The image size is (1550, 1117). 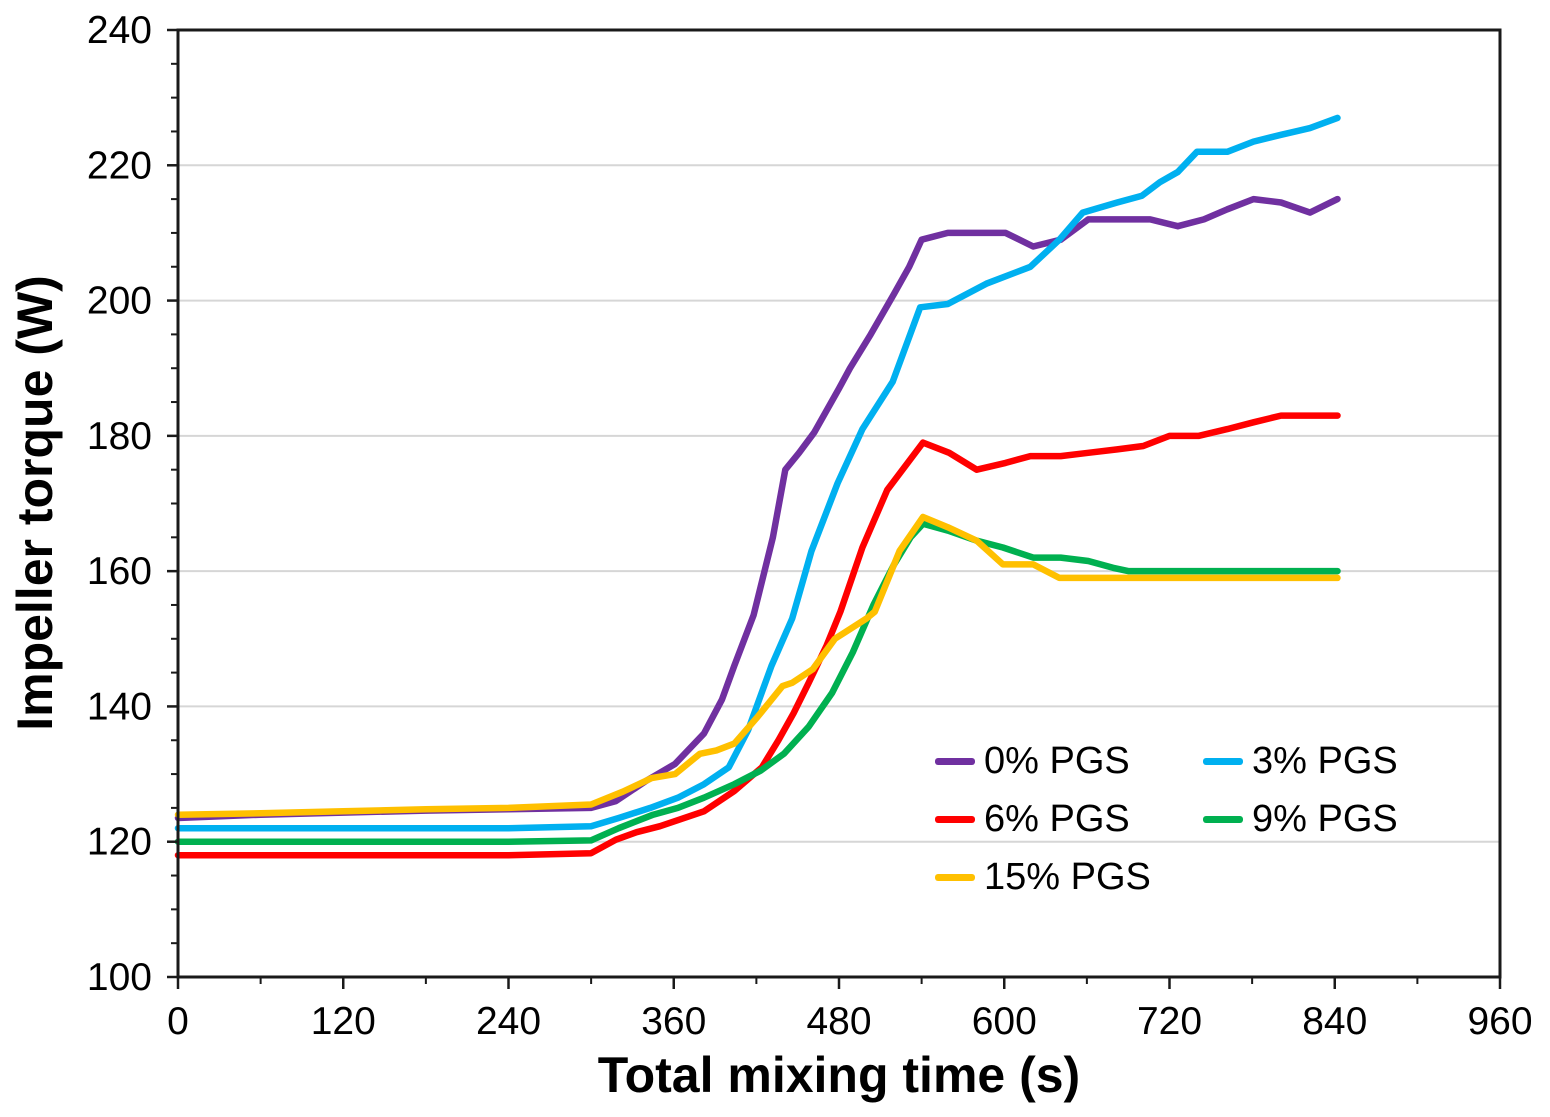 I want to click on x-tick-label: 120, so click(x=343, y=1021).